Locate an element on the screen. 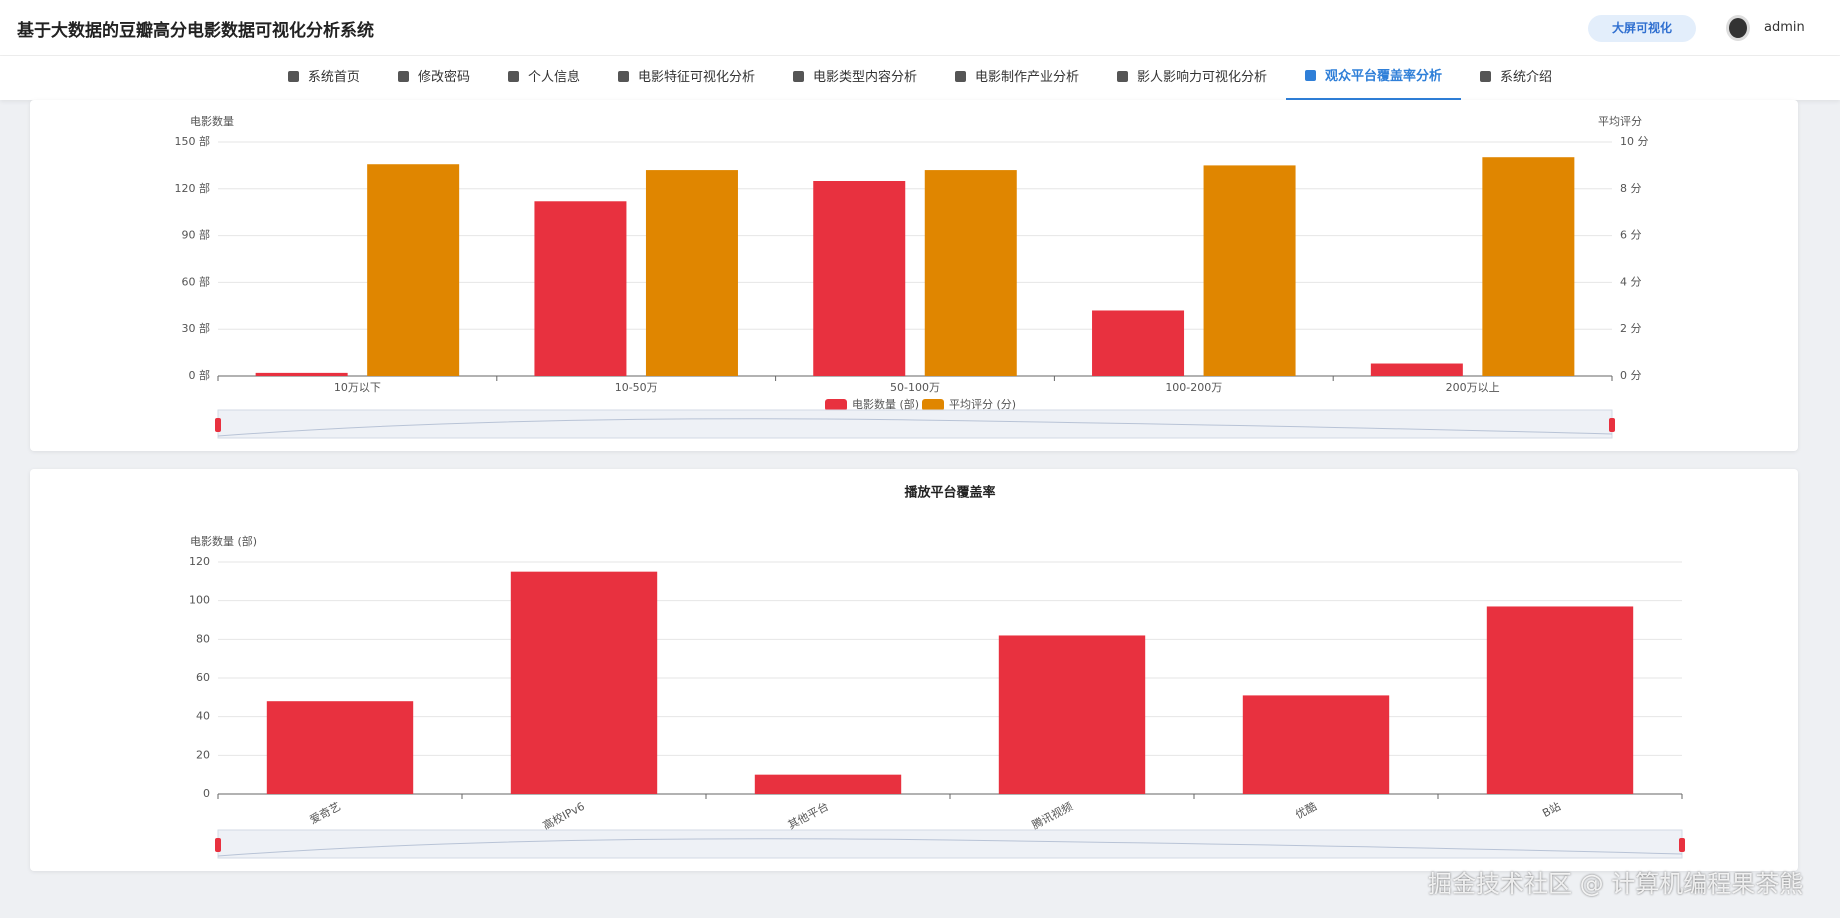 This screenshot has width=1840, height=918. y-tick-label: 150 部 is located at coordinates (193, 141).